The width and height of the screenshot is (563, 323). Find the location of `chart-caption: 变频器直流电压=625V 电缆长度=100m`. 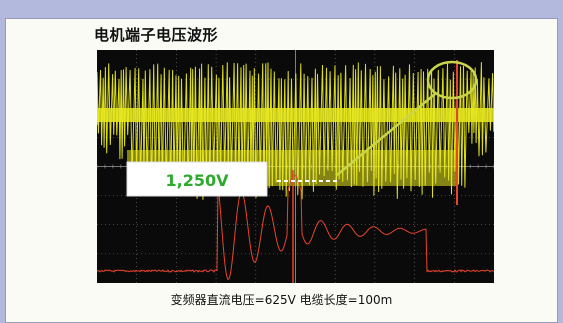

chart-caption: 变频器直流电压=625V 电缆长度=100m is located at coordinates (281, 300).